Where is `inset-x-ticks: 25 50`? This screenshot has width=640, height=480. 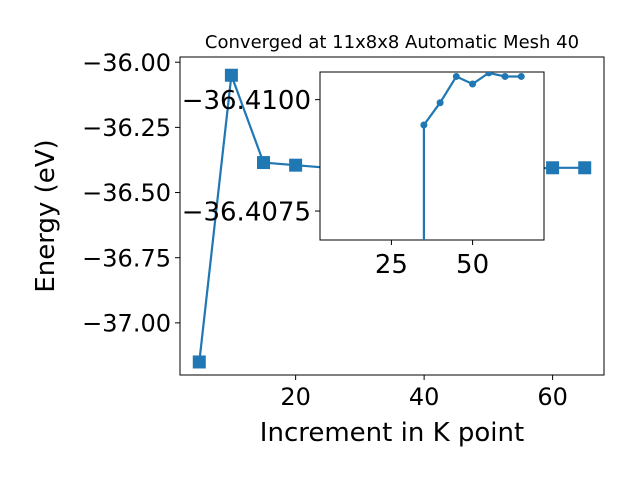 inset-x-ticks: 25 50 is located at coordinates (432, 260).